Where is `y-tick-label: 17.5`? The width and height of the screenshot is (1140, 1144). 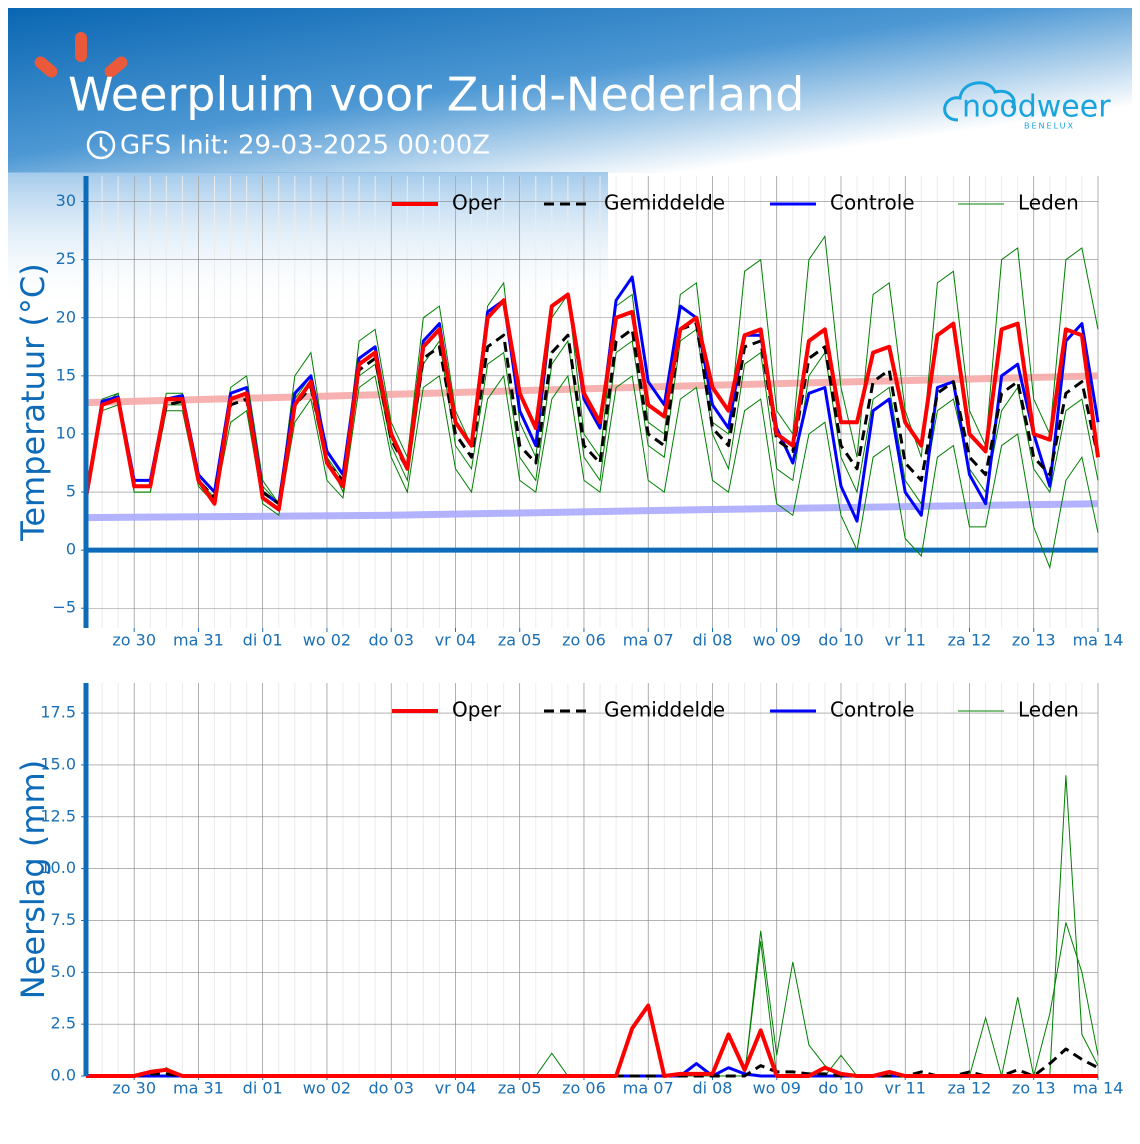 y-tick-label: 17.5 is located at coordinates (58, 712).